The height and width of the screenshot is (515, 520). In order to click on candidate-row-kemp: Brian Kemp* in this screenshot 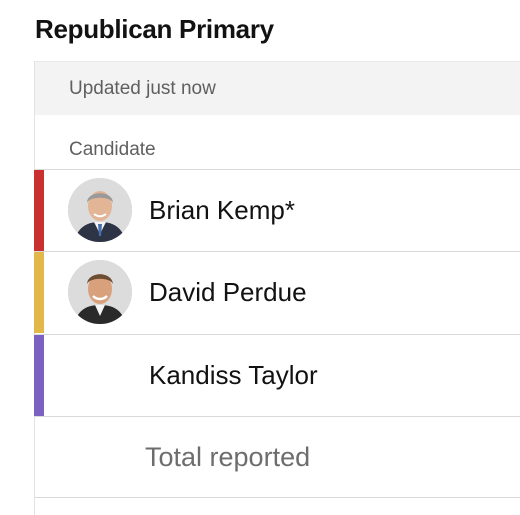, I will do `click(277, 210)`.